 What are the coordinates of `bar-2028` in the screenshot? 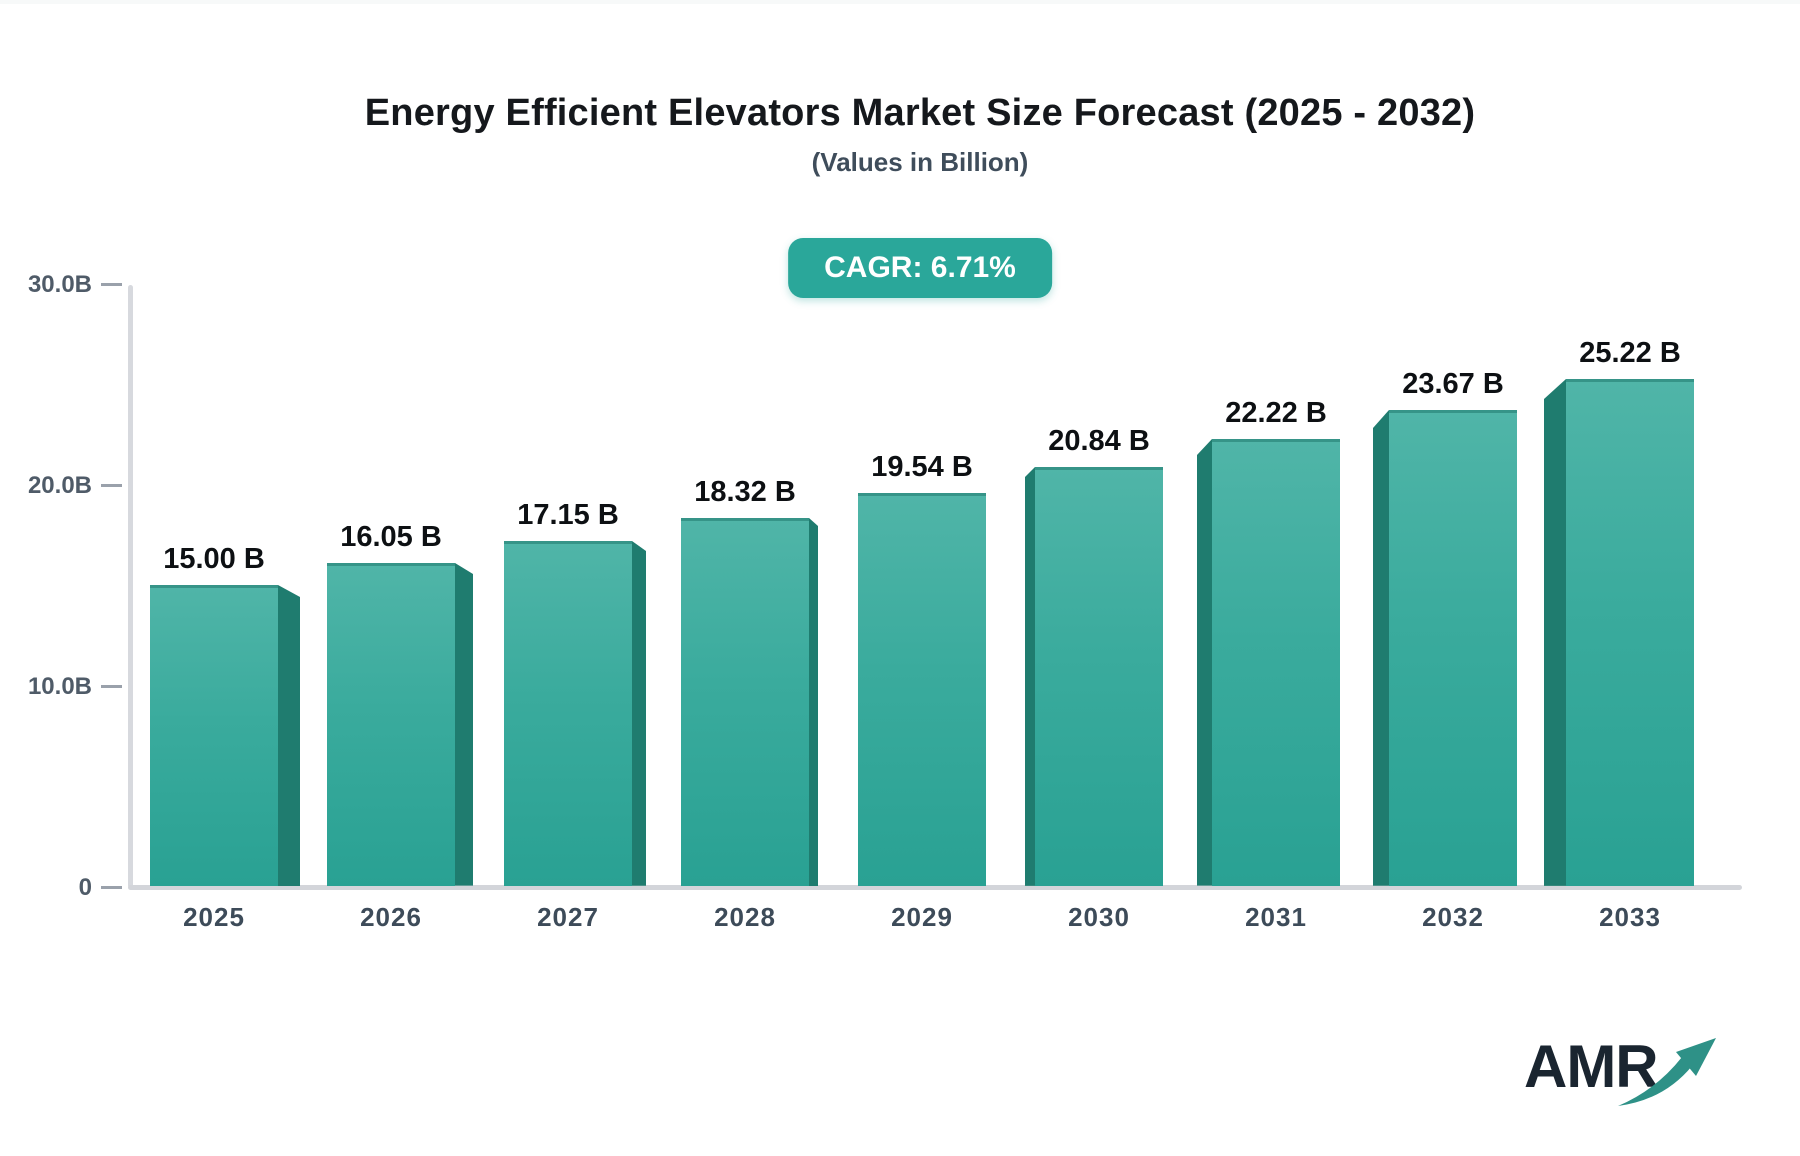 It's located at (745, 701).